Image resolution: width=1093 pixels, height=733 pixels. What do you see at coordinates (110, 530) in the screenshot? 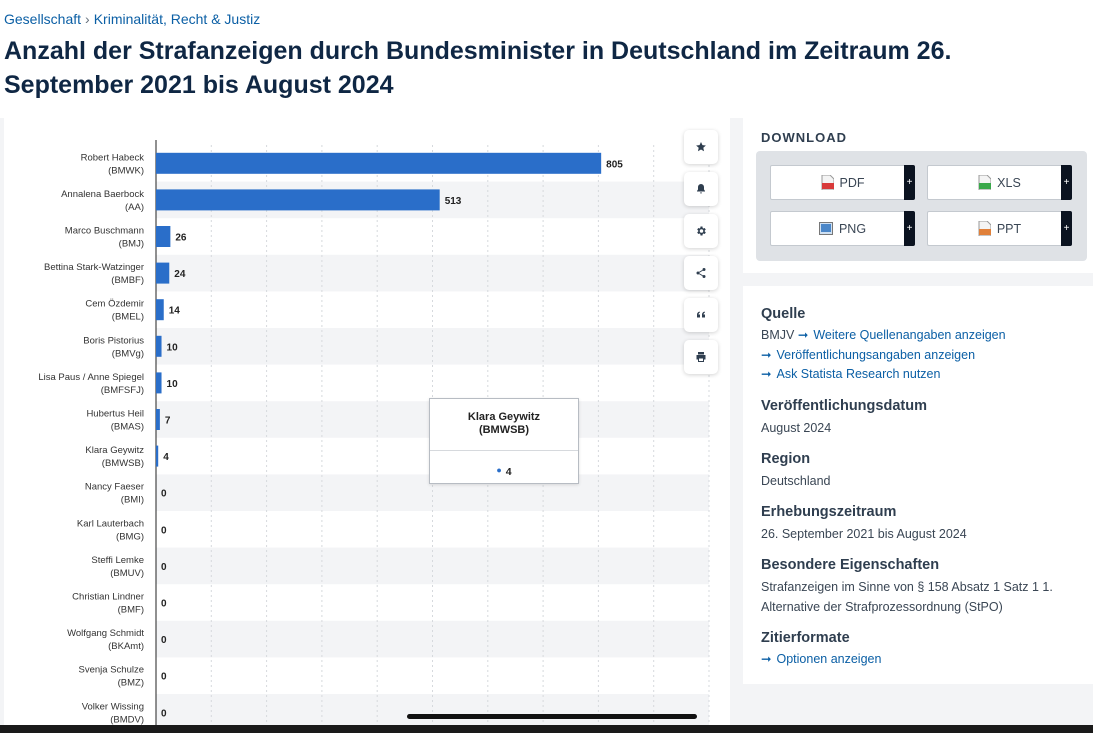
I see `category-label: Karl Lauterbach (BMG)` at bounding box center [110, 530].